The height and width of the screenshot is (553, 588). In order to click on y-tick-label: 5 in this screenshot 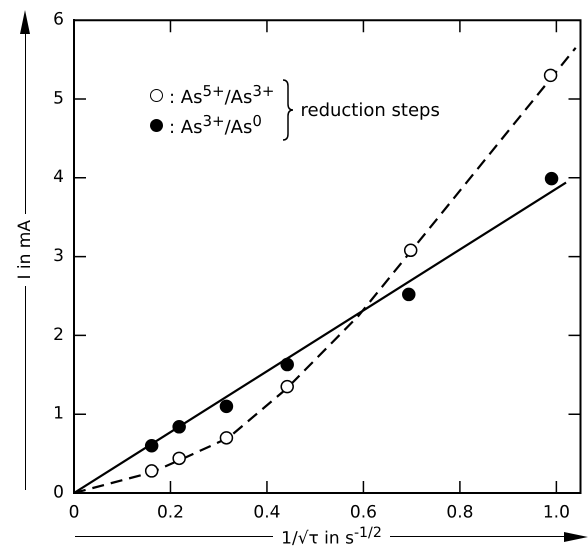, I will do `click(58, 98)`.